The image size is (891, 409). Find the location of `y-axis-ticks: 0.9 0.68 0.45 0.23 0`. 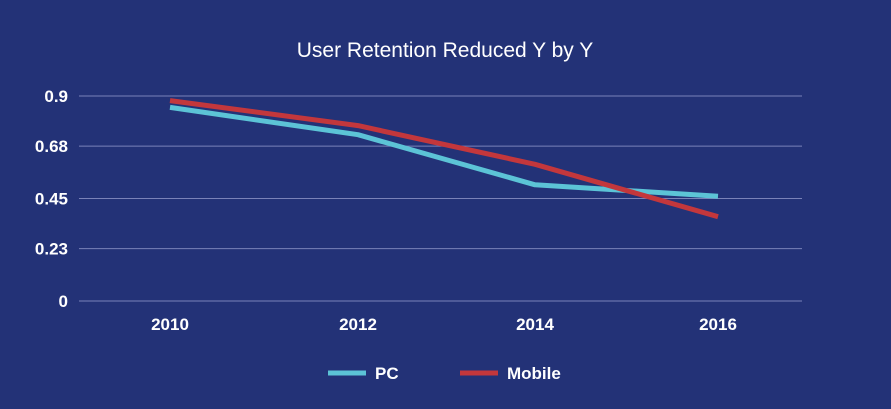

y-axis-ticks: 0.9 0.68 0.45 0.23 0 is located at coordinates (51, 199).